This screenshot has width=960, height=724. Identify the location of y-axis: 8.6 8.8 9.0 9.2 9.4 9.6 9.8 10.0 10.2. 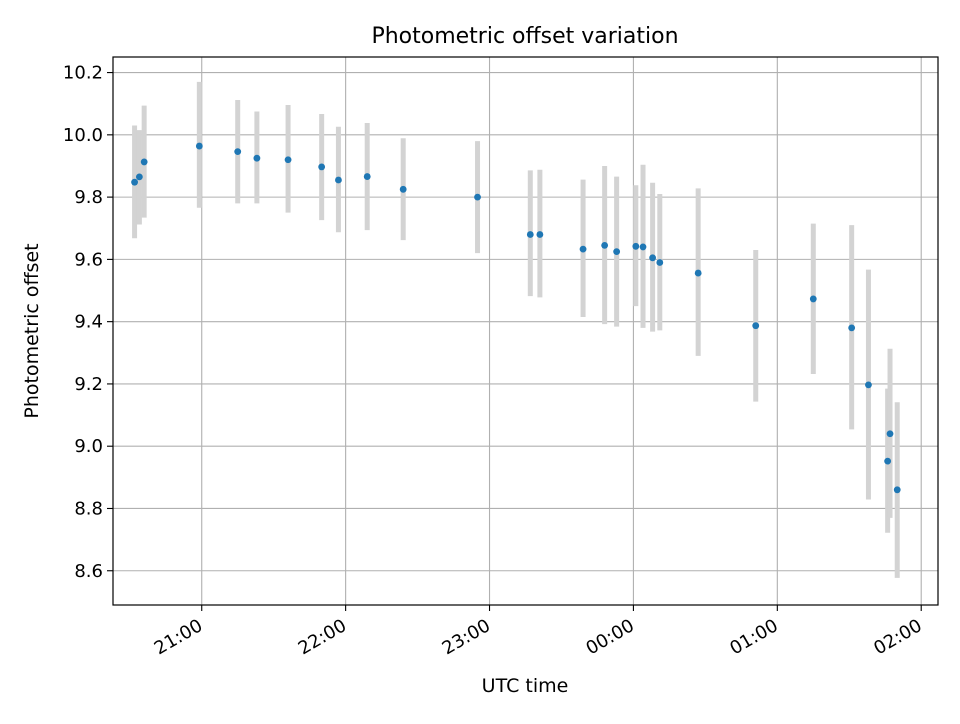
(88, 322).